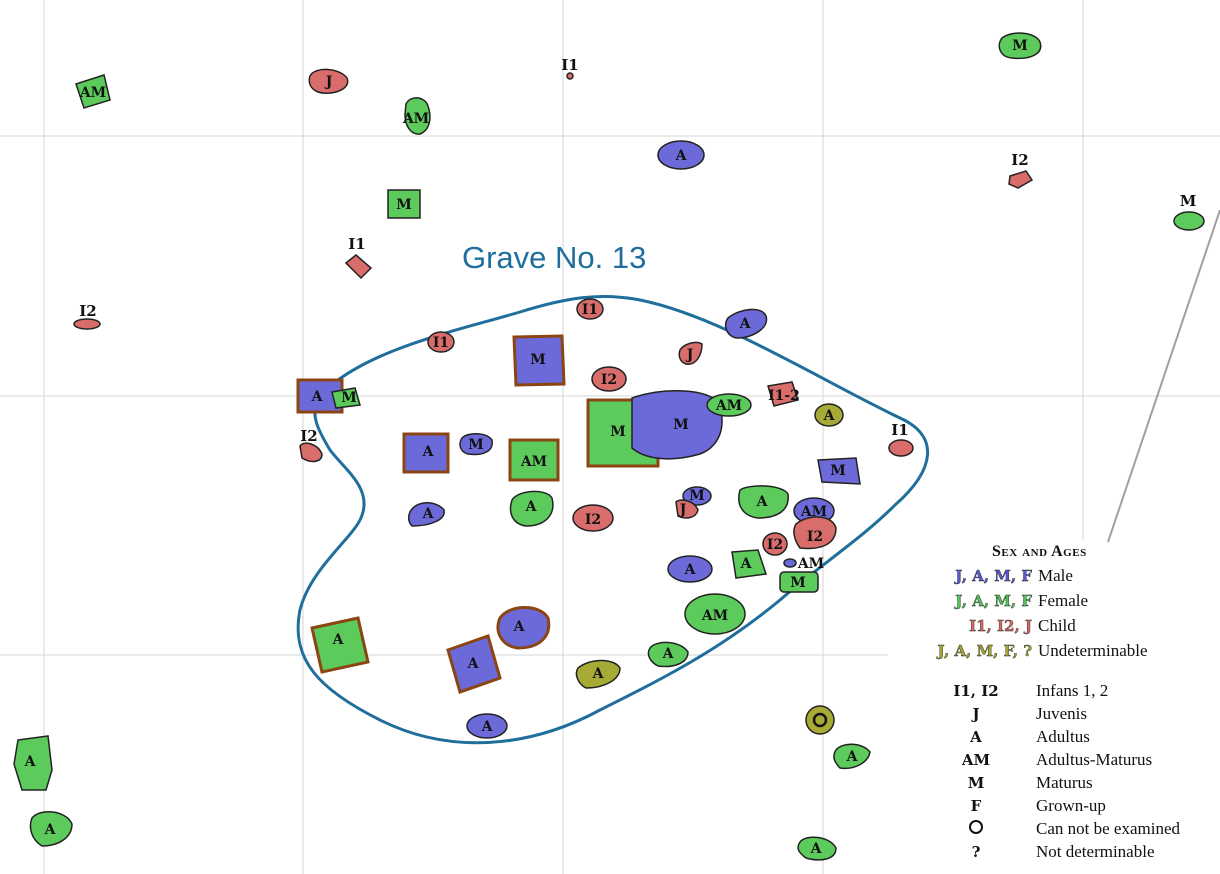 This screenshot has height=874, width=1220. What do you see at coordinates (1063, 600) in the screenshot?
I see `legend-sex-desc: Female` at bounding box center [1063, 600].